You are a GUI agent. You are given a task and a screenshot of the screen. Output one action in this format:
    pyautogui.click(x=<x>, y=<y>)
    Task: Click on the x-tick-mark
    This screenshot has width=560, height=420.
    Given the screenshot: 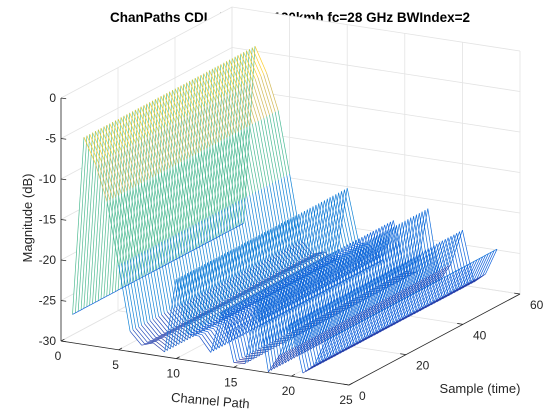 What is the action you would take?
    pyautogui.click(x=350, y=384)
    